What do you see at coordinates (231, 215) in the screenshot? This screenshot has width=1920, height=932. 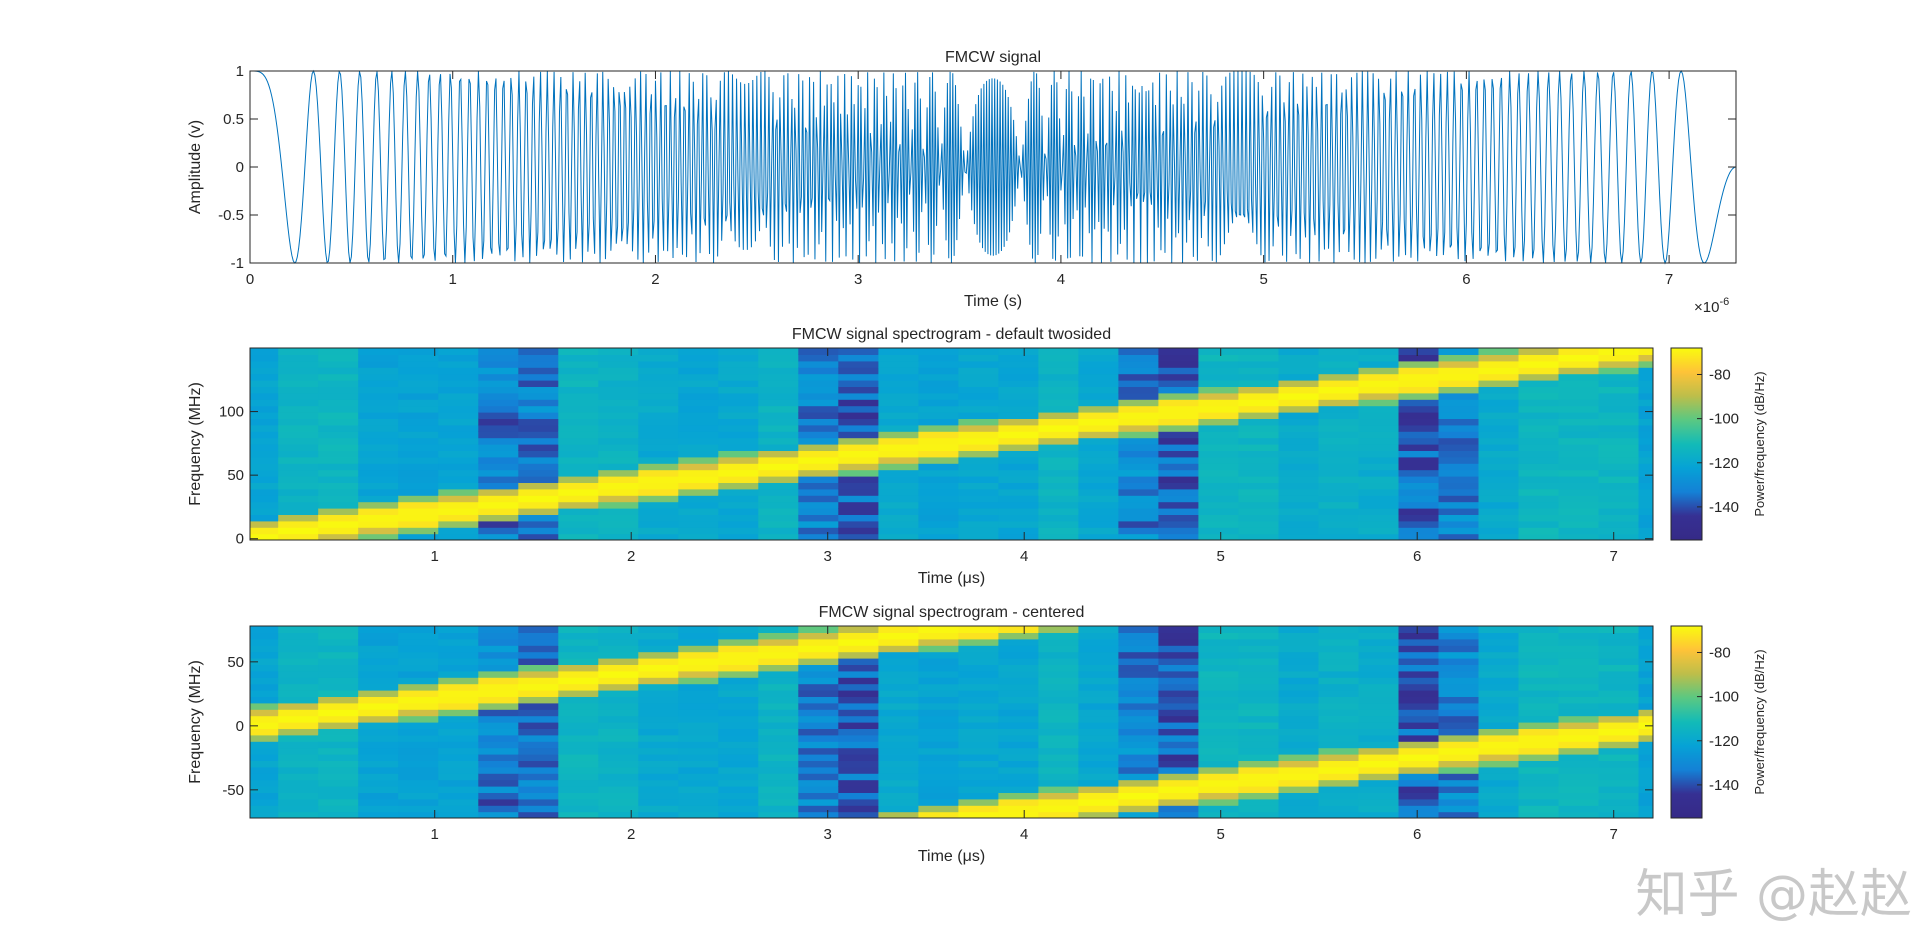 I see `y-tick-label: -0.5` at bounding box center [231, 215].